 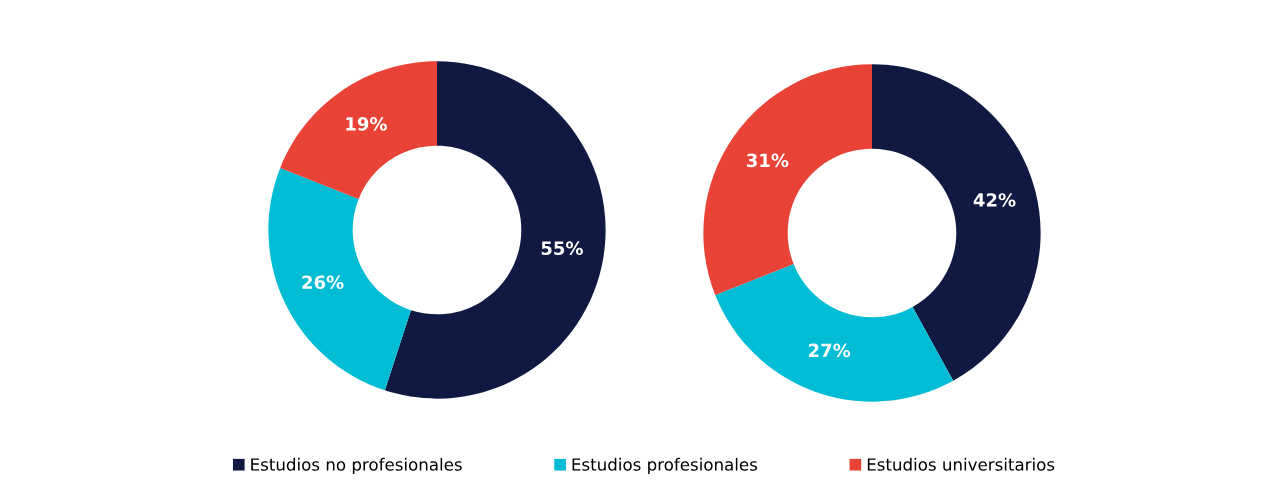 I want to click on legend-label: Estudios universitarios, so click(x=961, y=464).